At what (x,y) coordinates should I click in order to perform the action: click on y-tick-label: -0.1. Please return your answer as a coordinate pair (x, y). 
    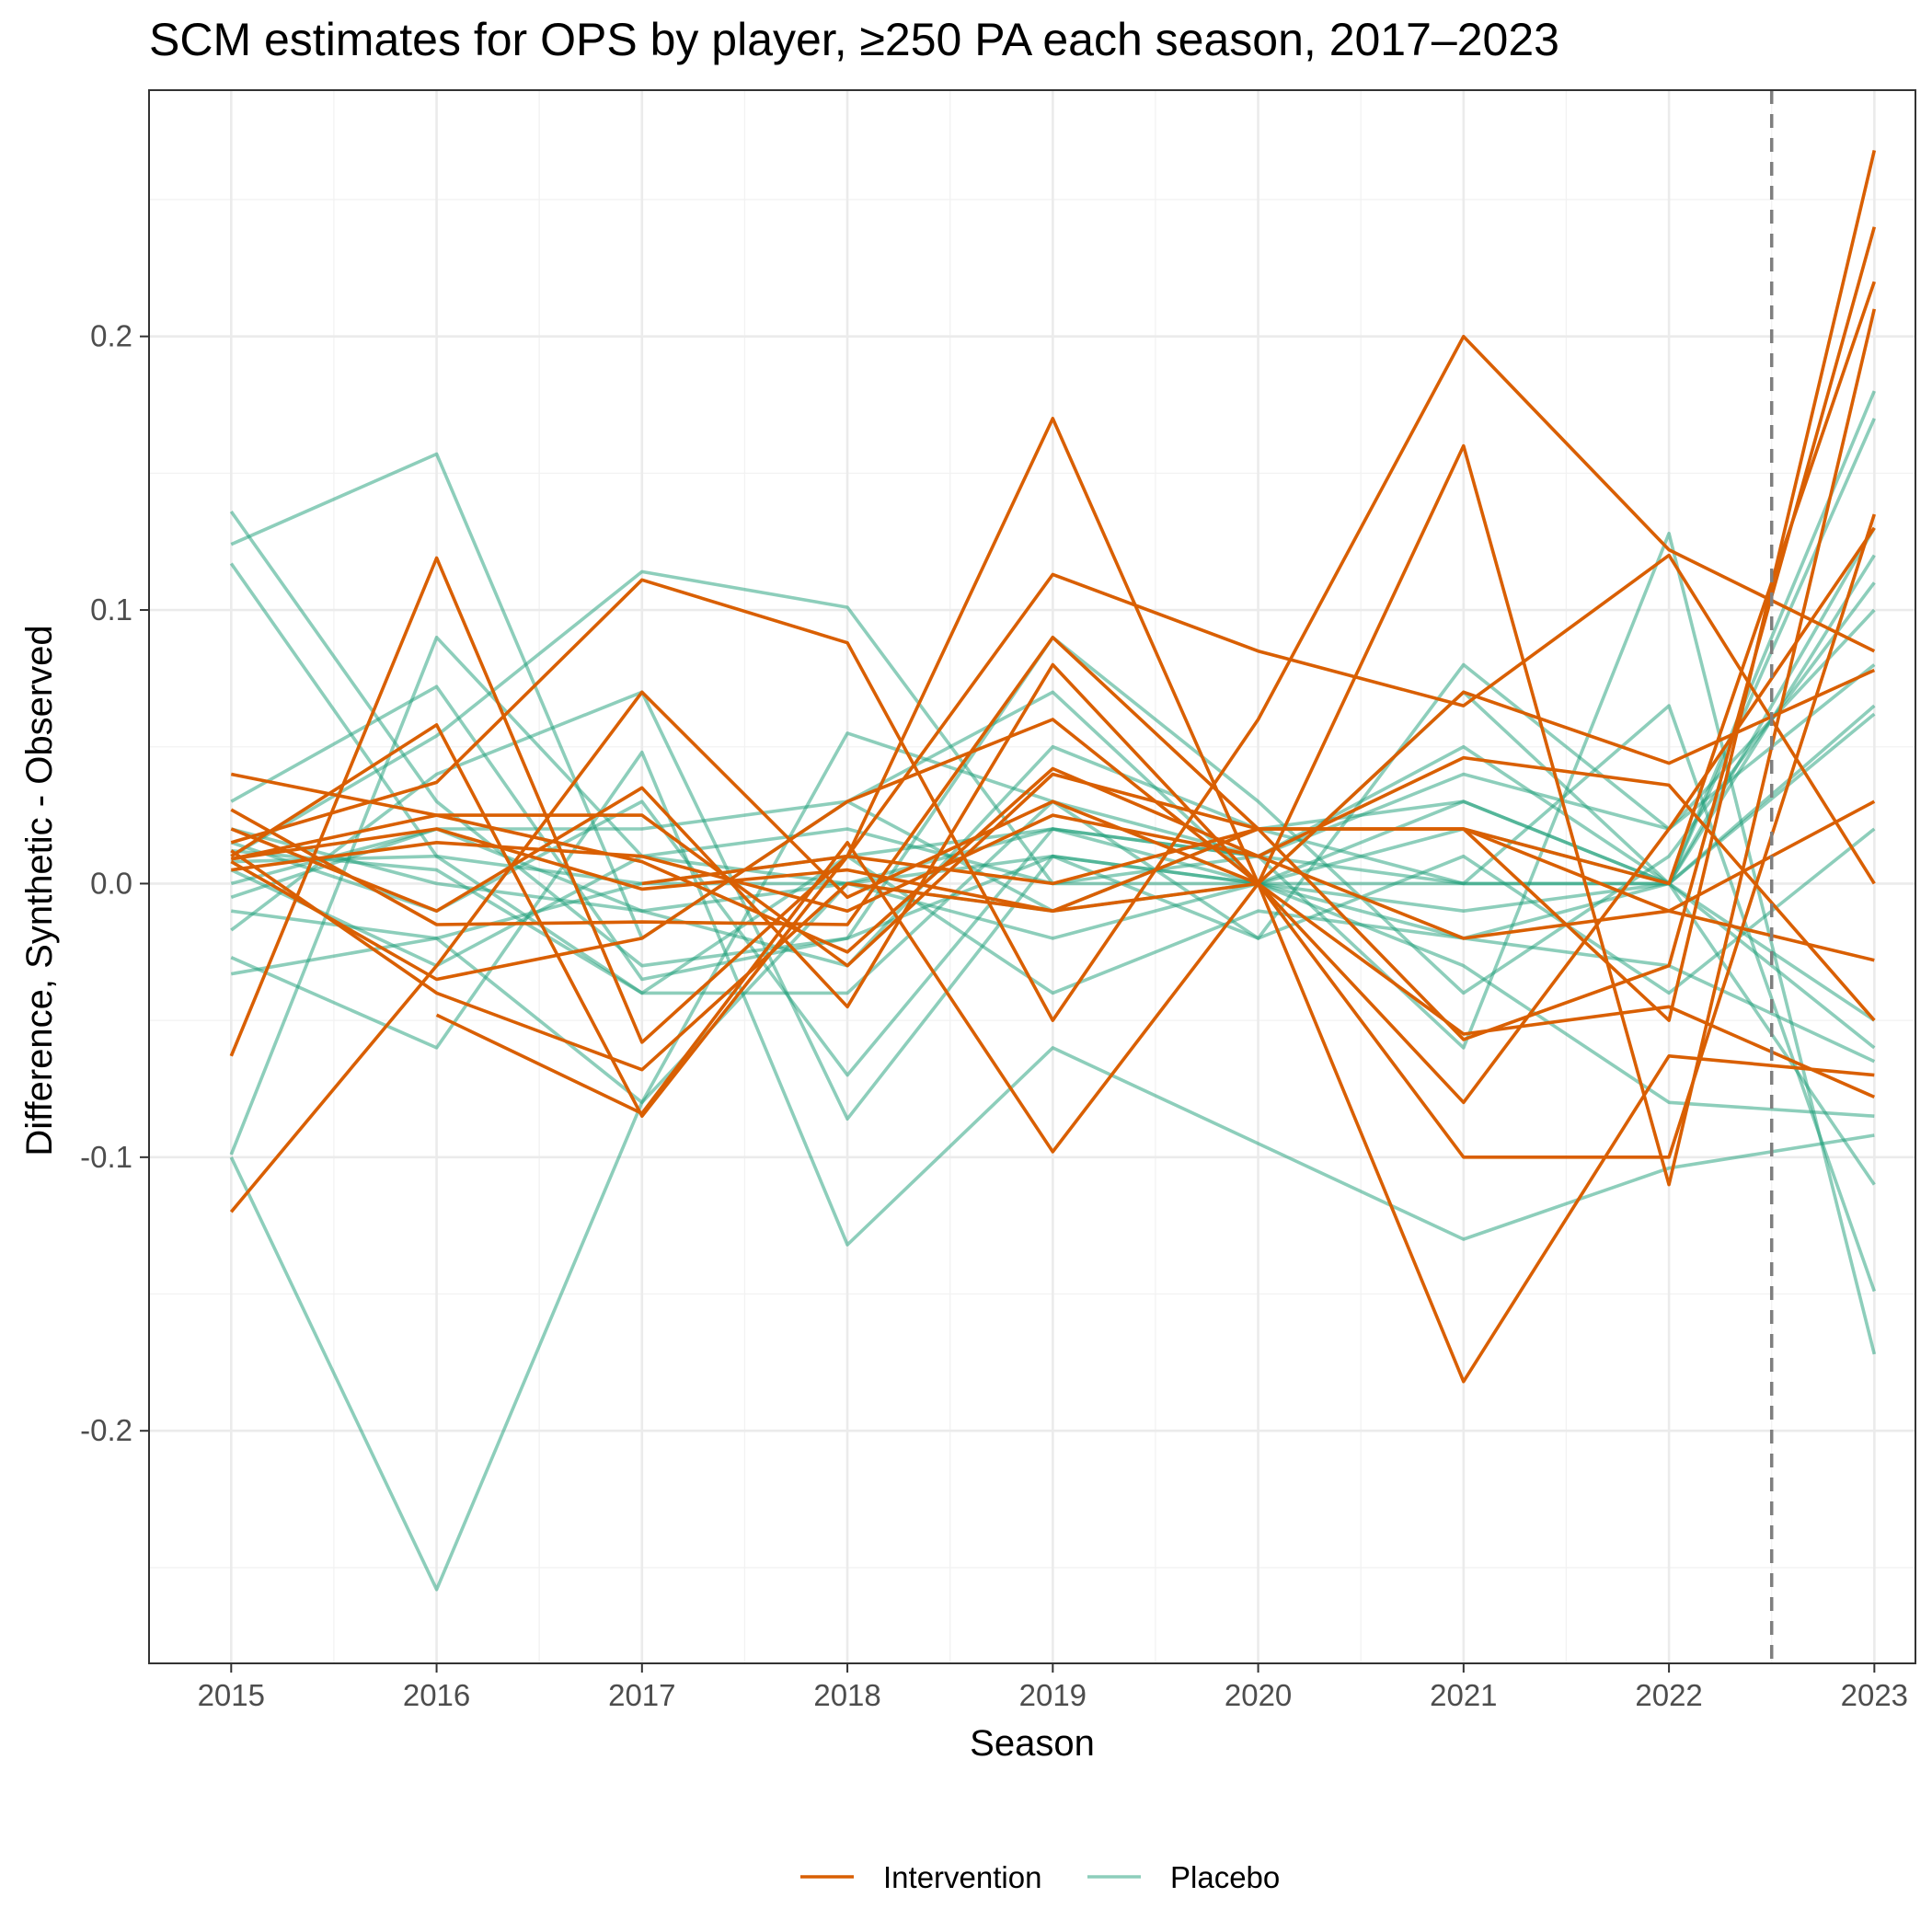
    Looking at the image, I should click on (106, 1157).